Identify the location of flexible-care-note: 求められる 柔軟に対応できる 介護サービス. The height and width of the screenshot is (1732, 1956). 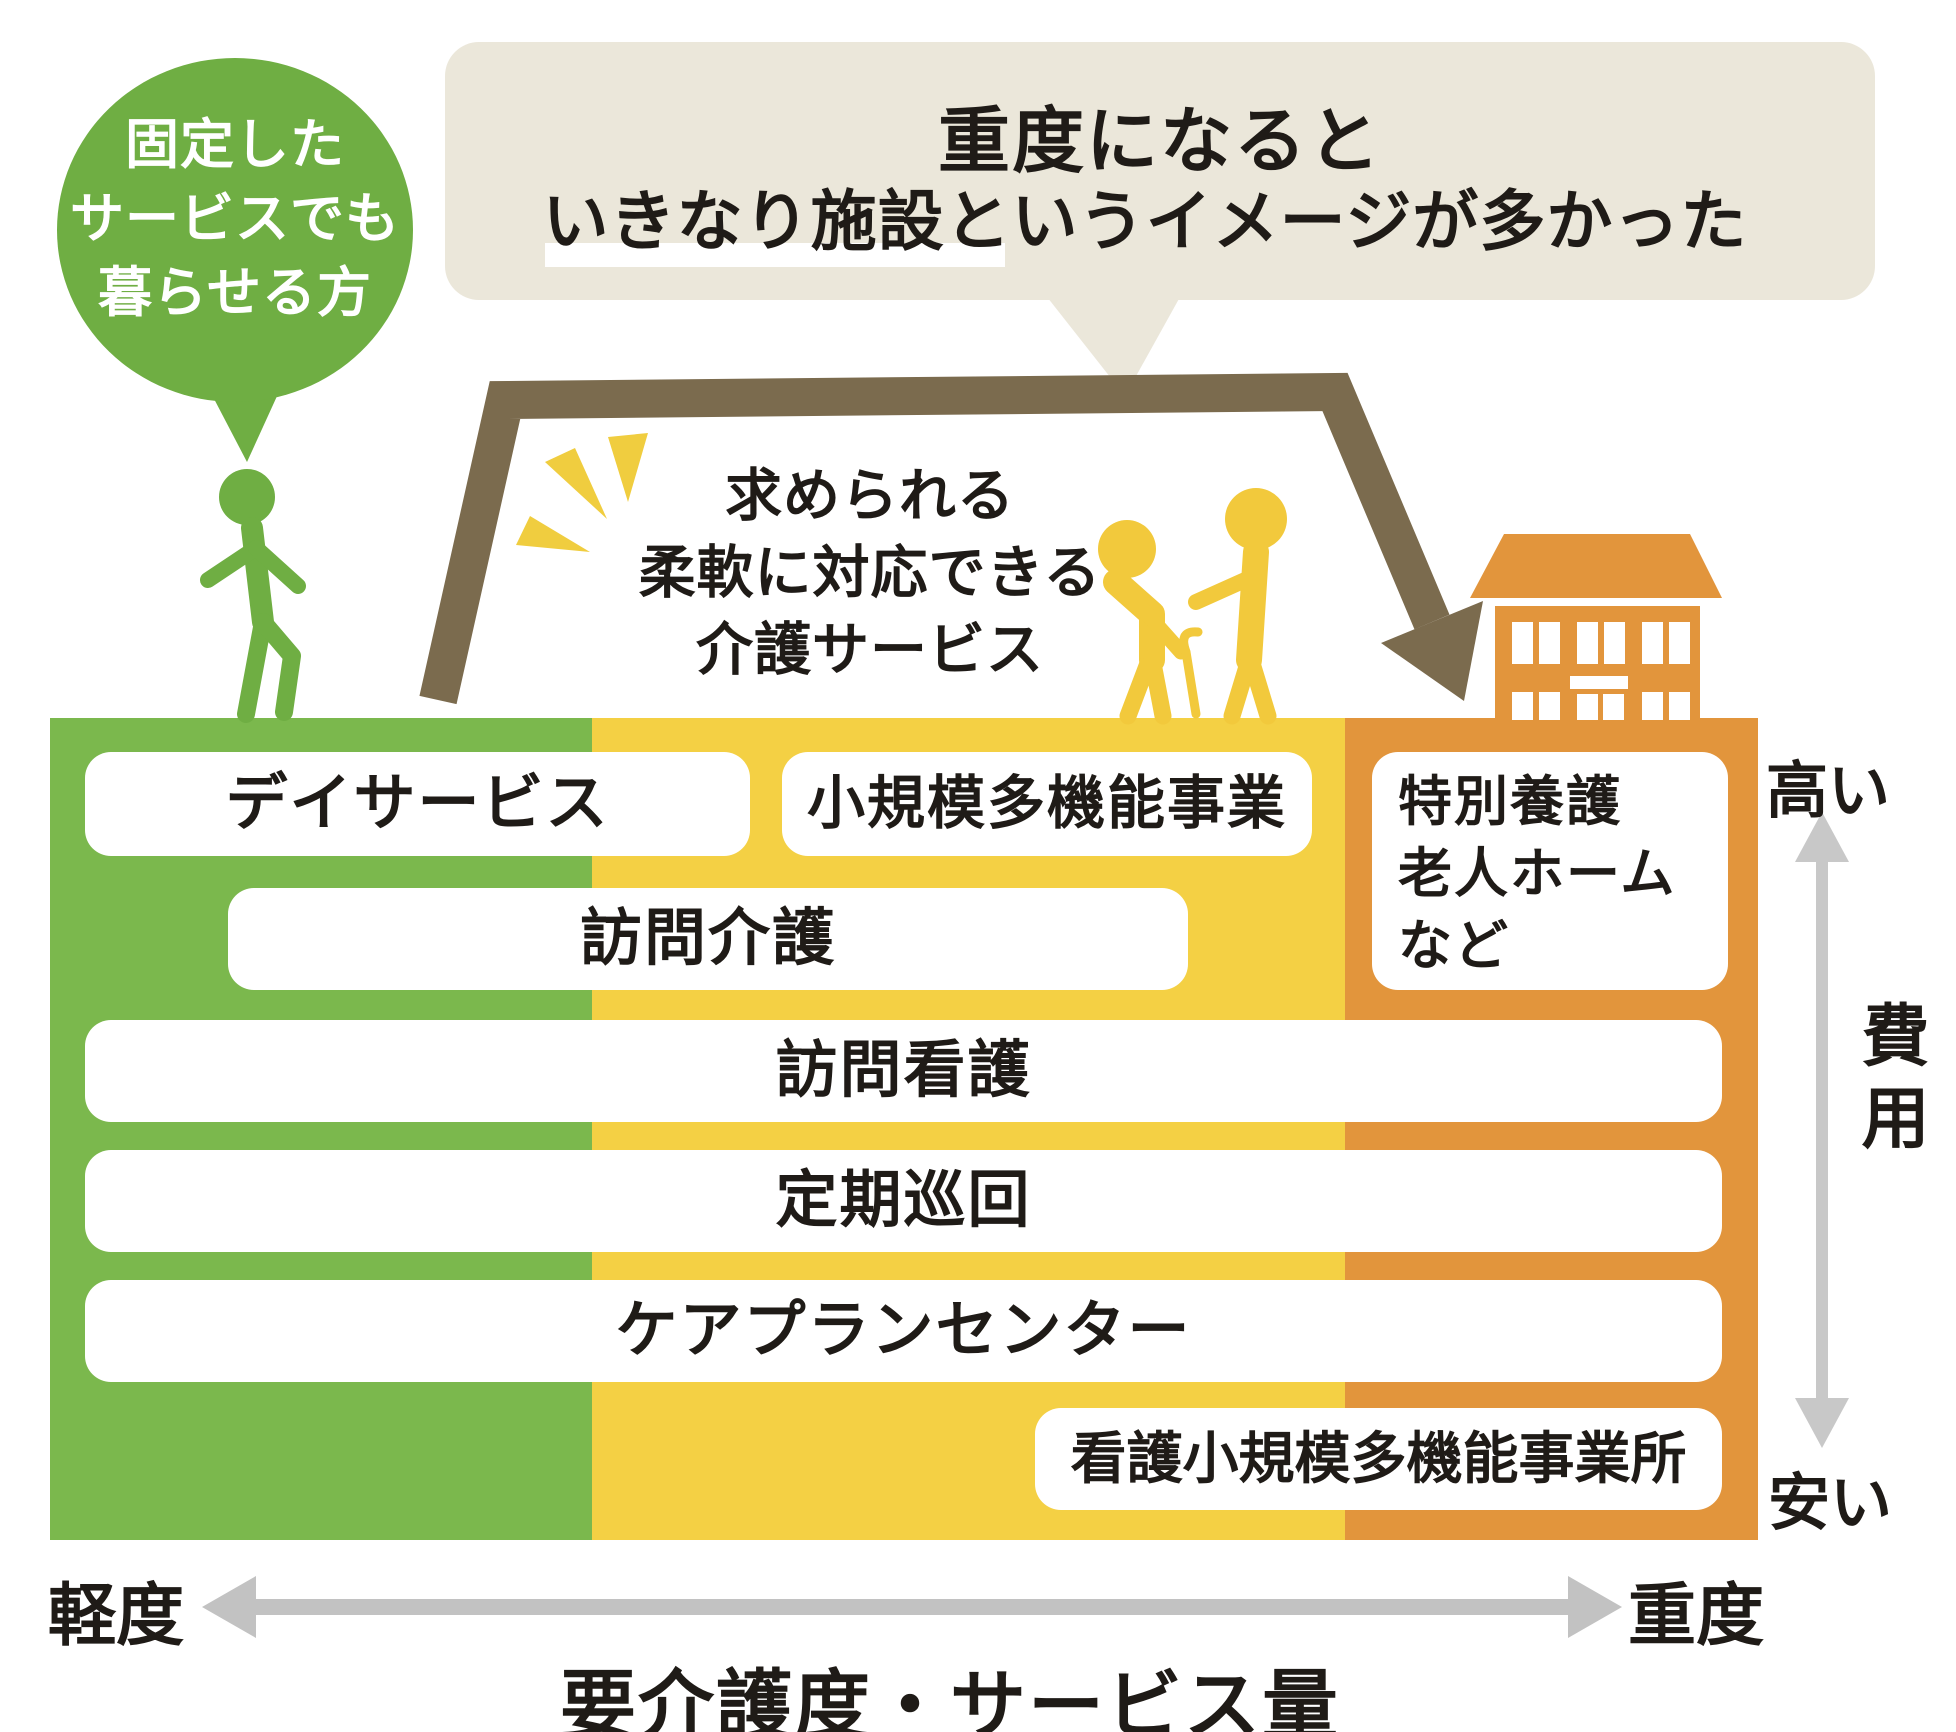
(870, 573).